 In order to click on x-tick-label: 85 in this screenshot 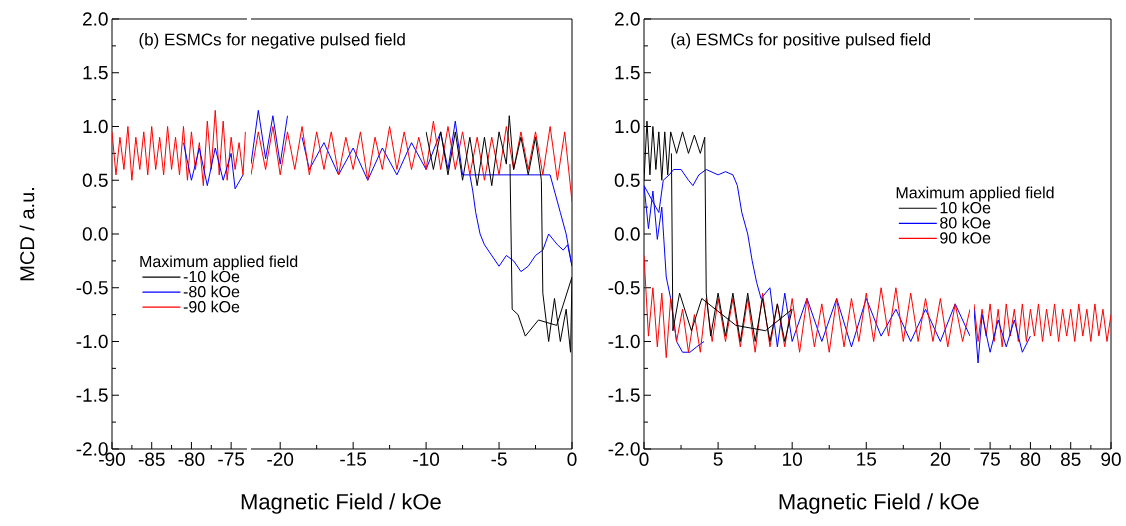, I will do `click(1070, 459)`.